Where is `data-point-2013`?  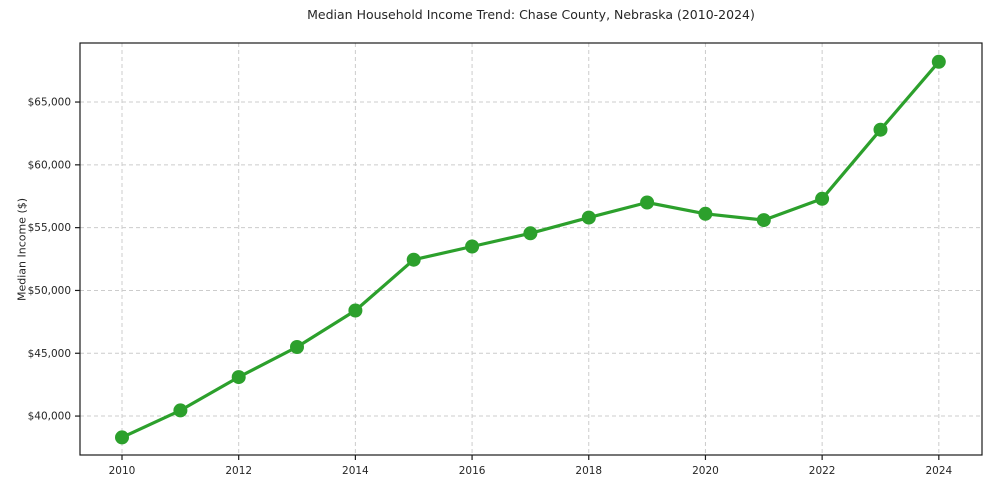
data-point-2013 is located at coordinates (297, 347).